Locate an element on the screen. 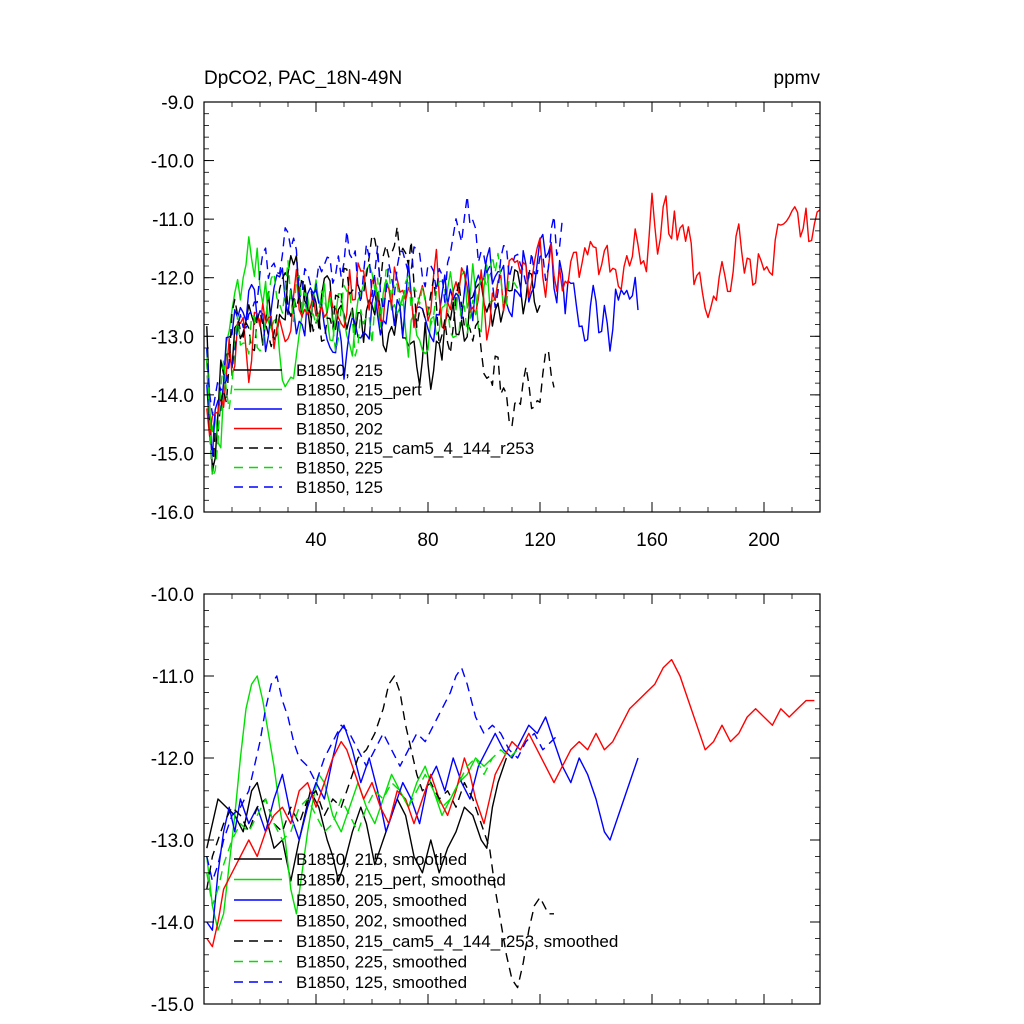  chart-title: DpCO2, PAC_18N-49N is located at coordinates (303, 78).